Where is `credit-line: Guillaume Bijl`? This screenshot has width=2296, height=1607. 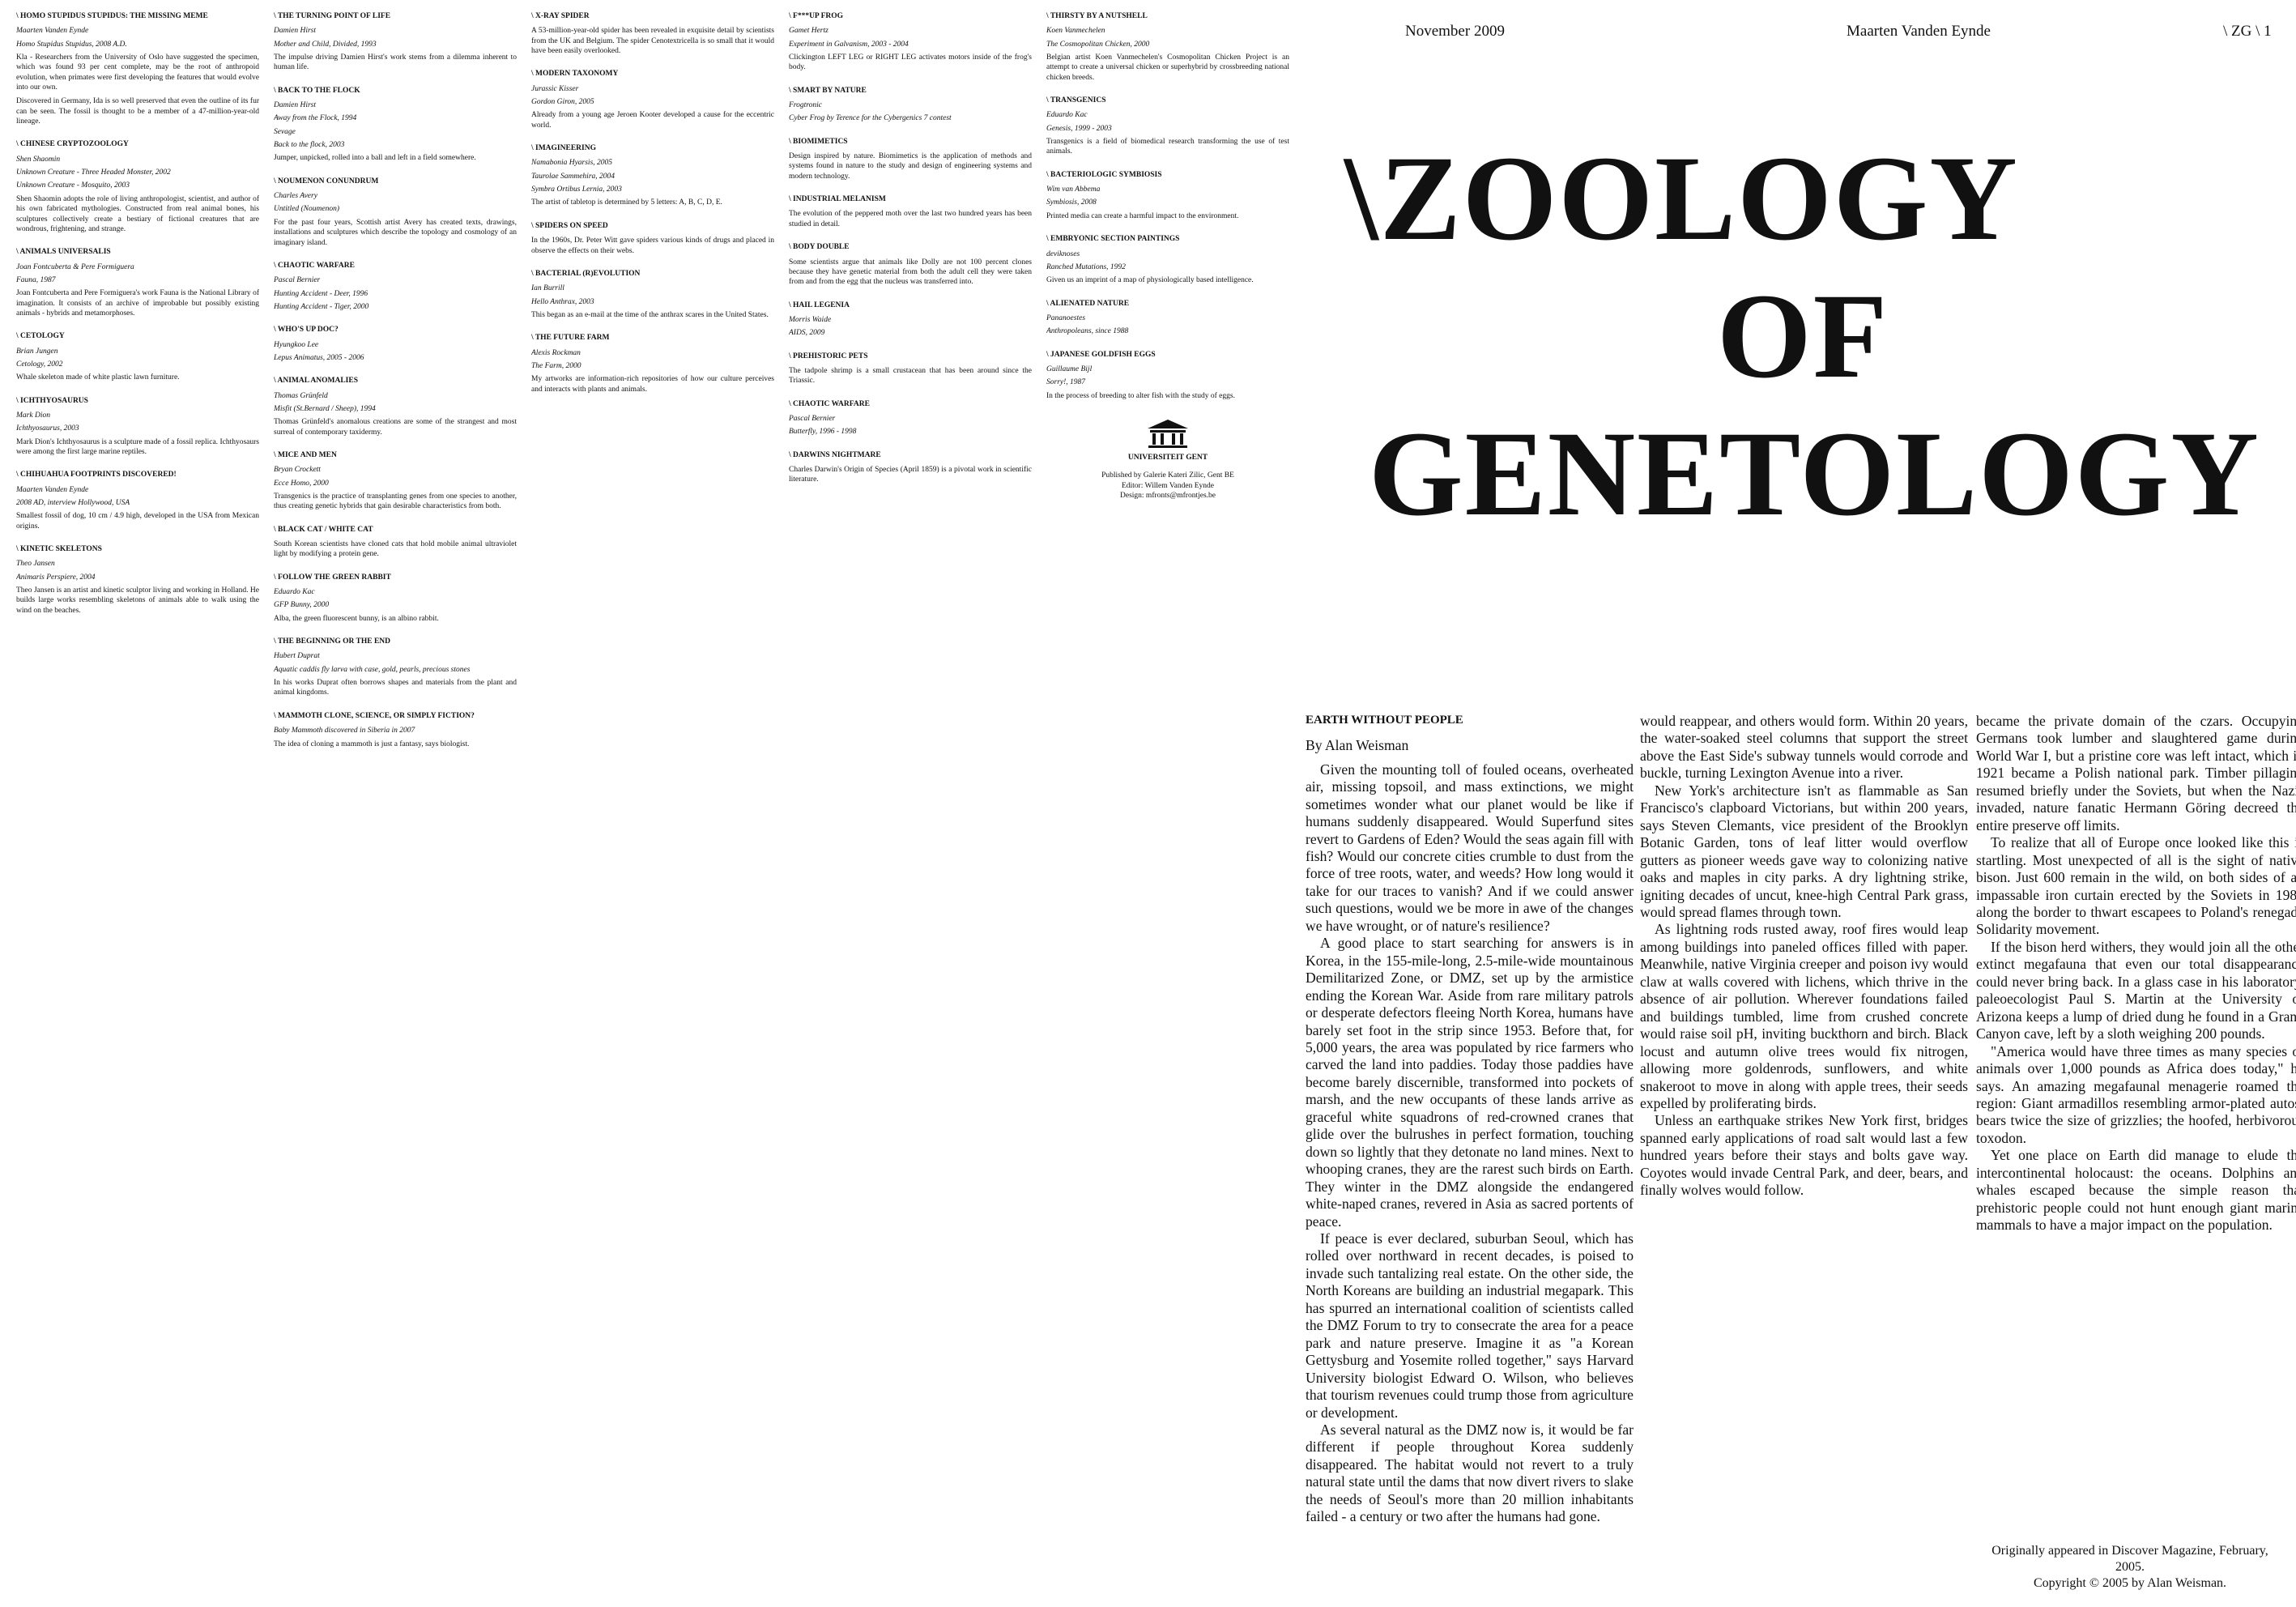
credit-line: Guillaume Bijl is located at coordinates (1070, 368).